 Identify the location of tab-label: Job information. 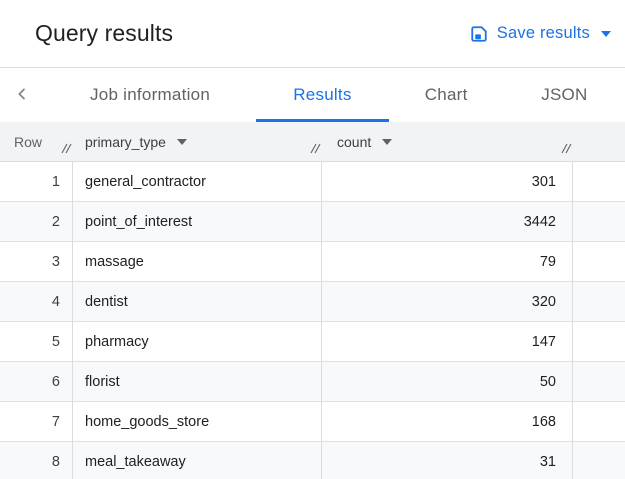
(150, 94).